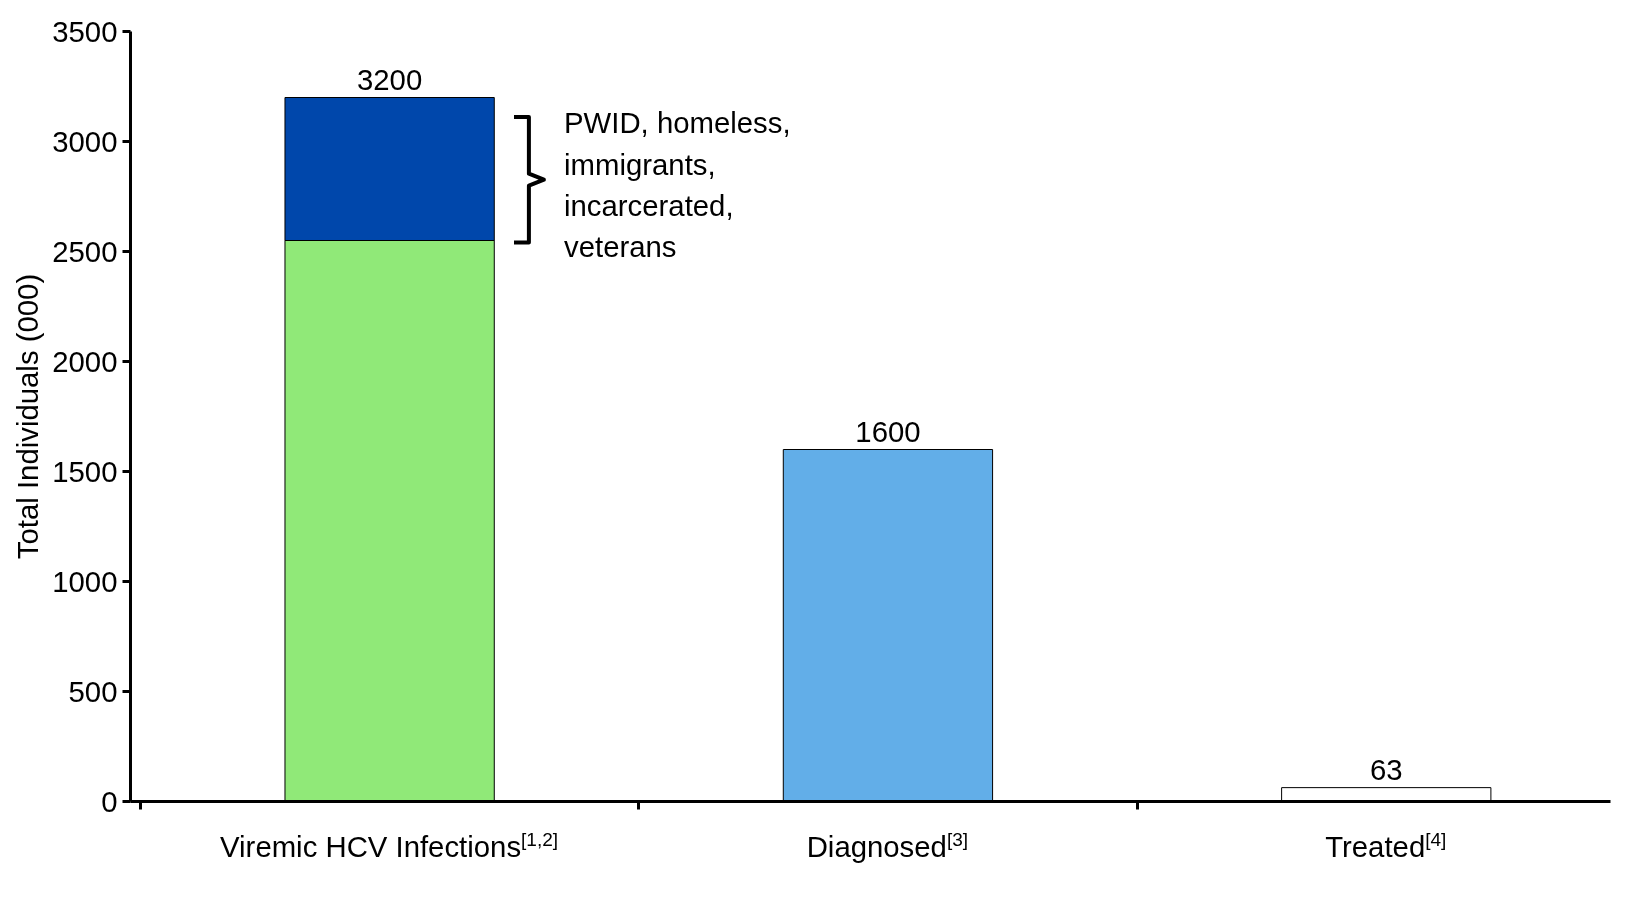  Describe the element at coordinates (93, 691) in the screenshot. I see `y-tick-label: 500` at that location.